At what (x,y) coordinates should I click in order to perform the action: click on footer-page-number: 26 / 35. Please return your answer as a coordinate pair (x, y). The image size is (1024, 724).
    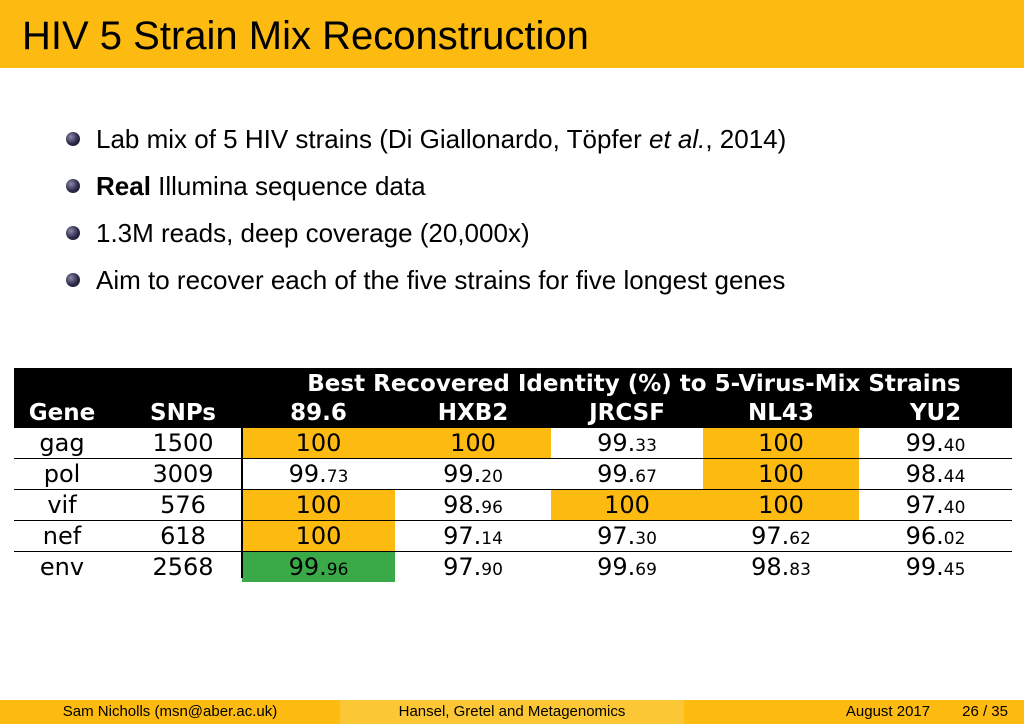
    Looking at the image, I should click on (985, 711).